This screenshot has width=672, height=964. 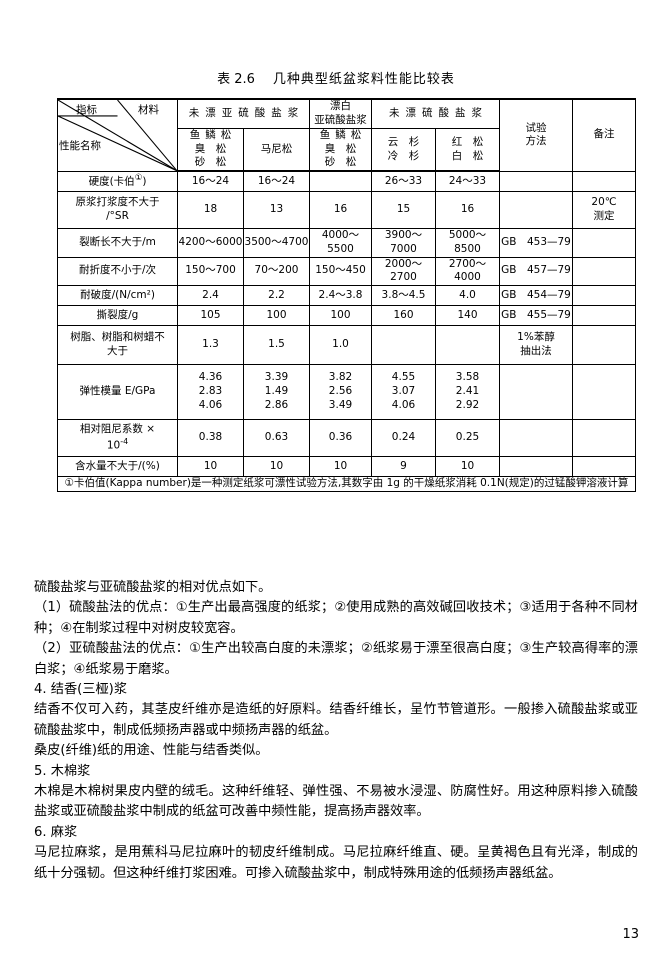 I want to click on species-line: 砂 松, so click(x=340, y=162).